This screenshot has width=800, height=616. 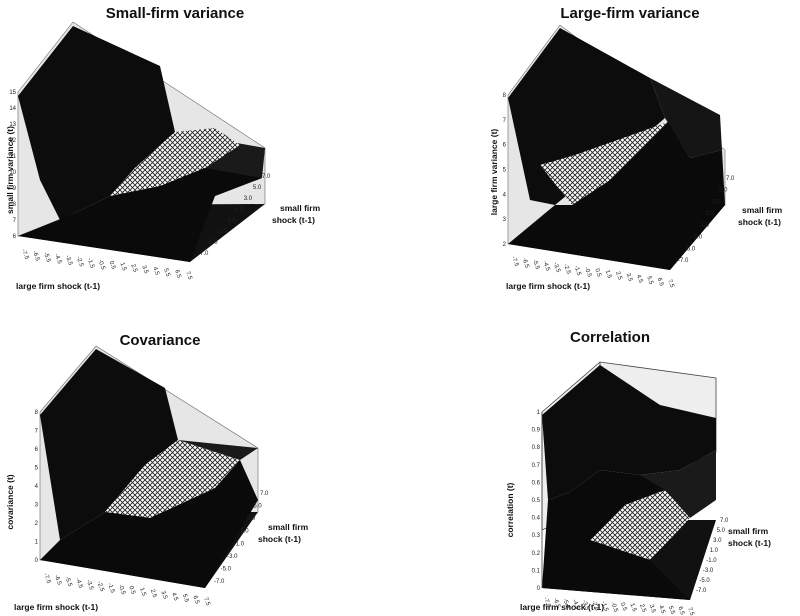 I want to click on z-tick-label: 14, so click(x=12, y=109).